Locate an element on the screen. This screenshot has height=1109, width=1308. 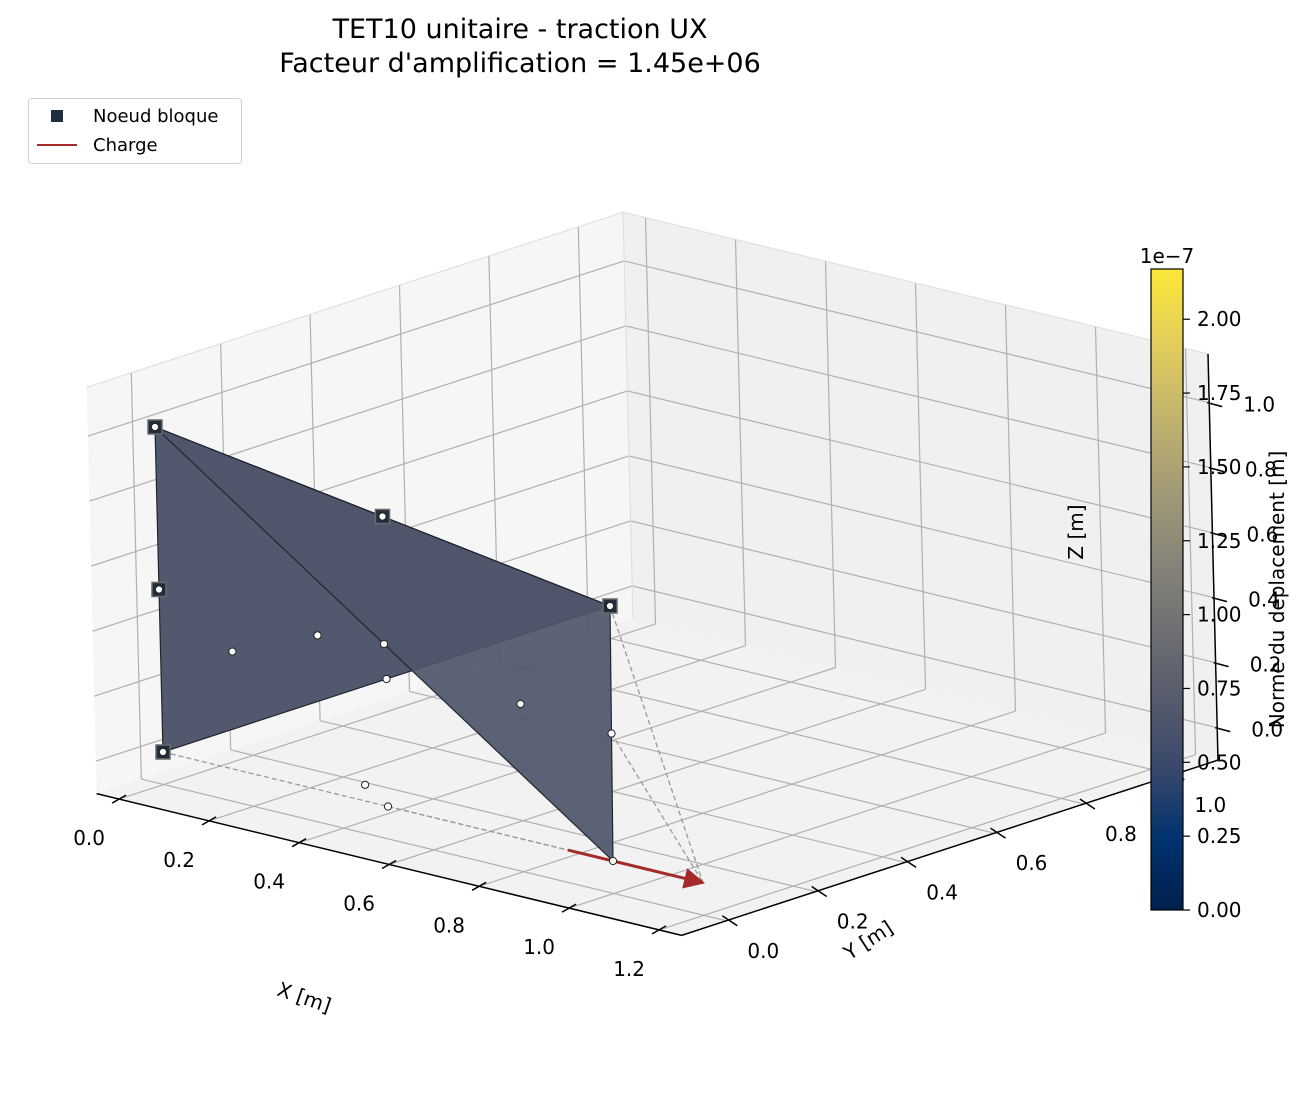
chart-title: TET10 unitaire - traction UX is located at coordinates (520, 29).